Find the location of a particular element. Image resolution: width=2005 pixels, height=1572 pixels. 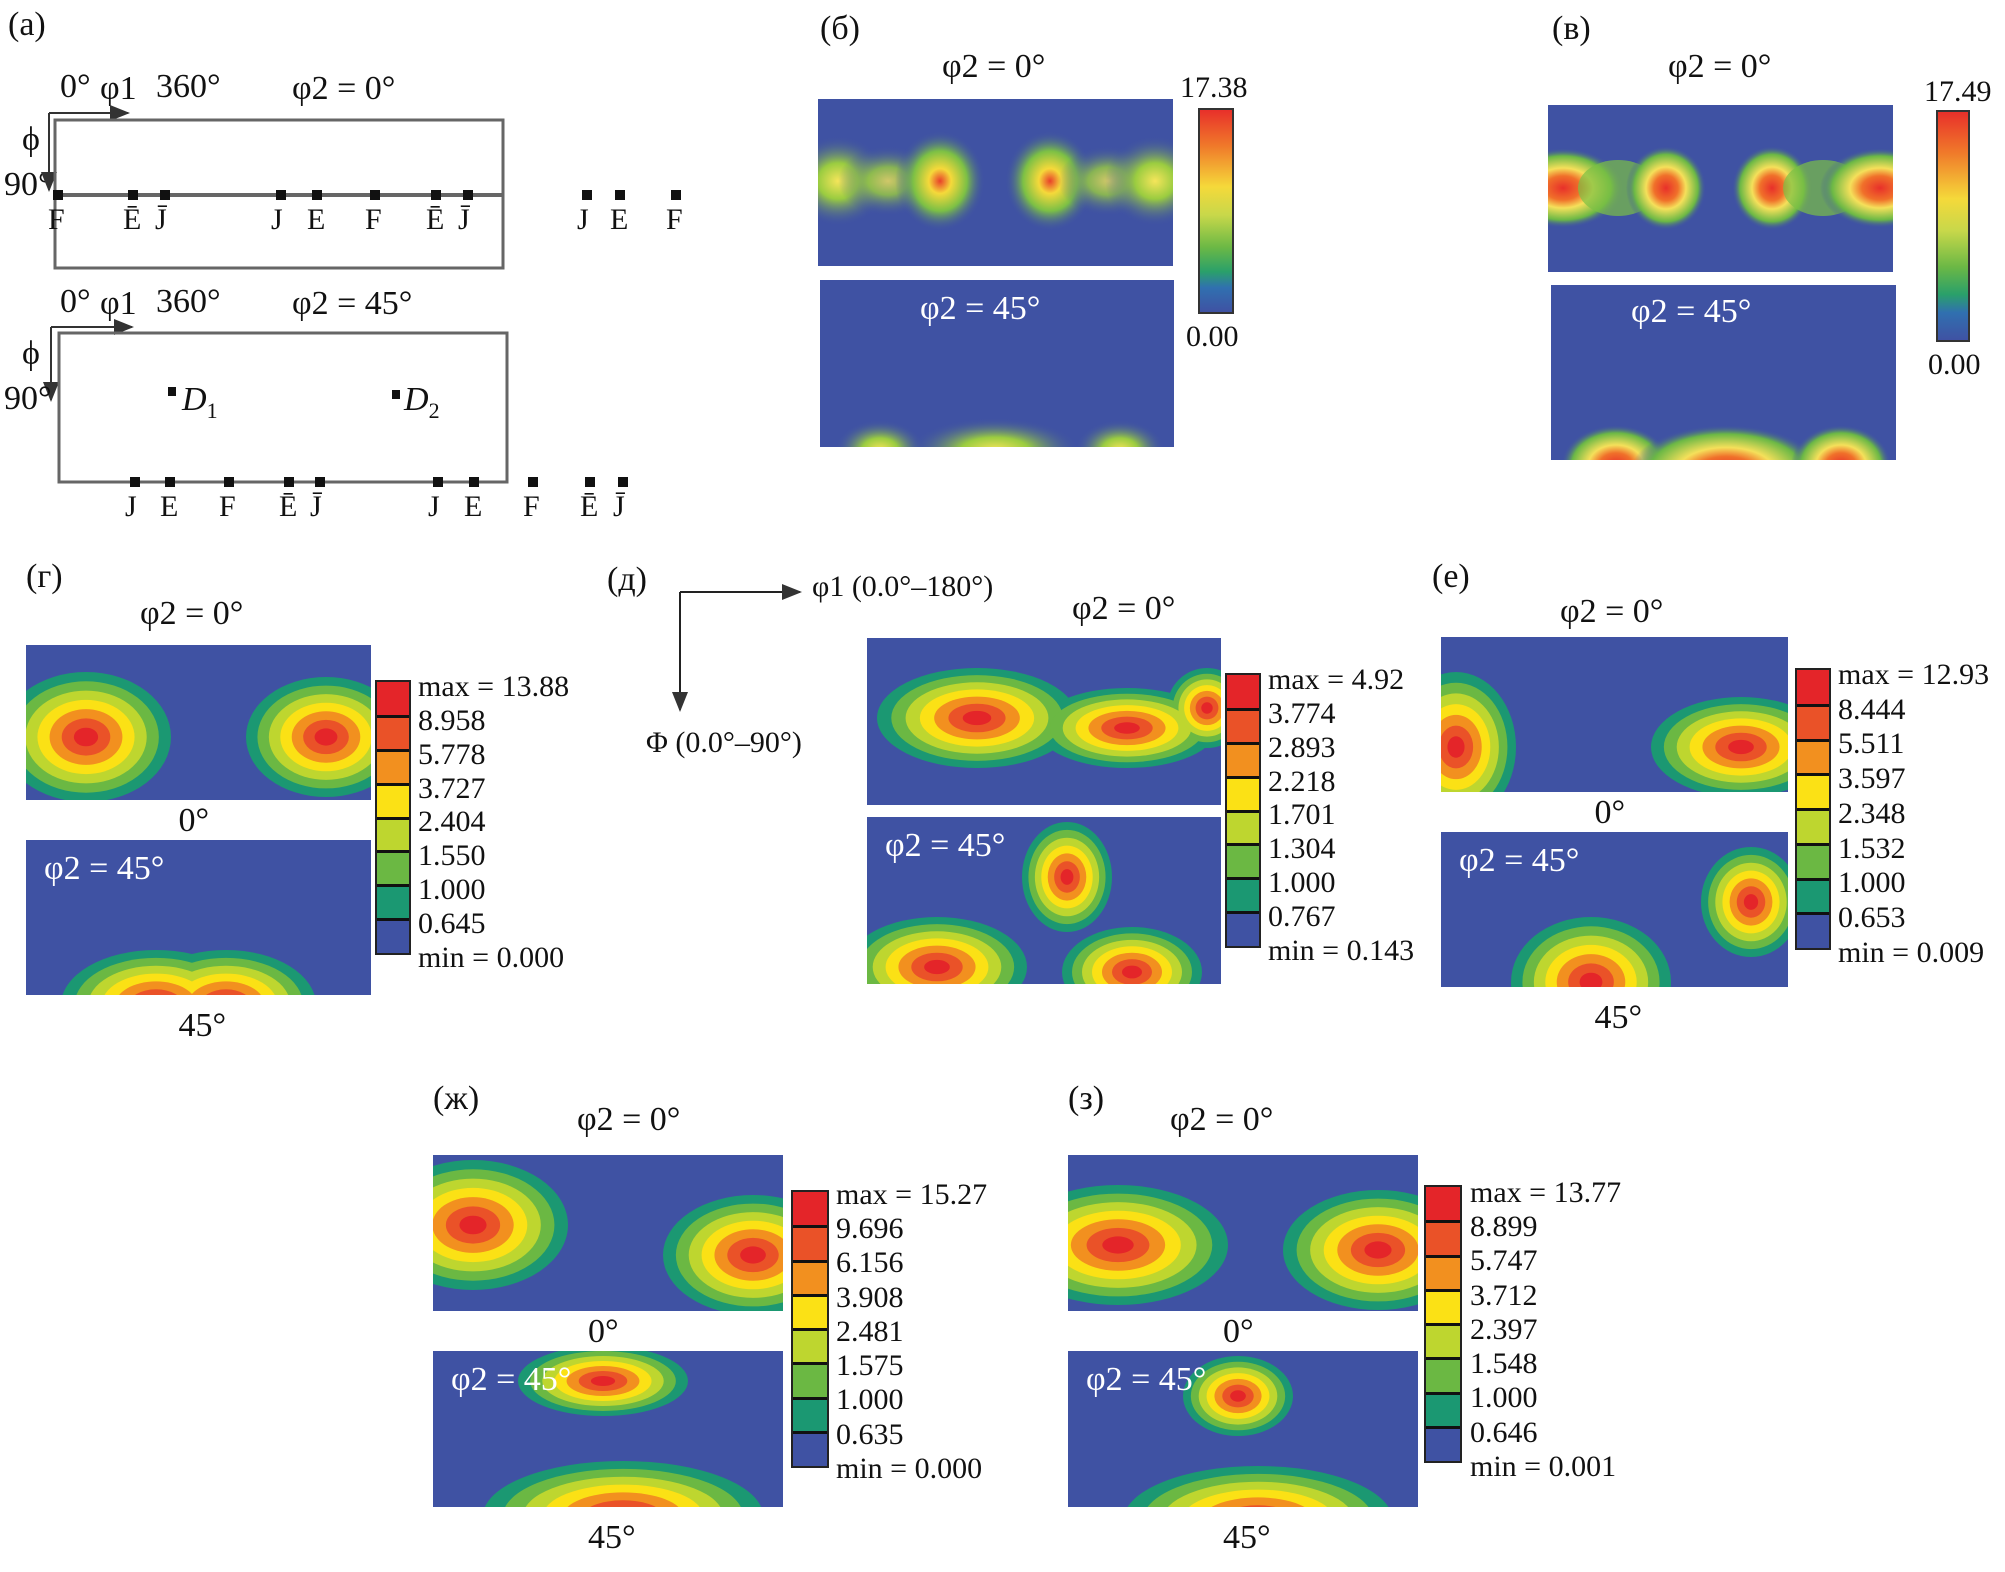

colorbar-level-label: 3.712 is located at coordinates (1504, 1295).